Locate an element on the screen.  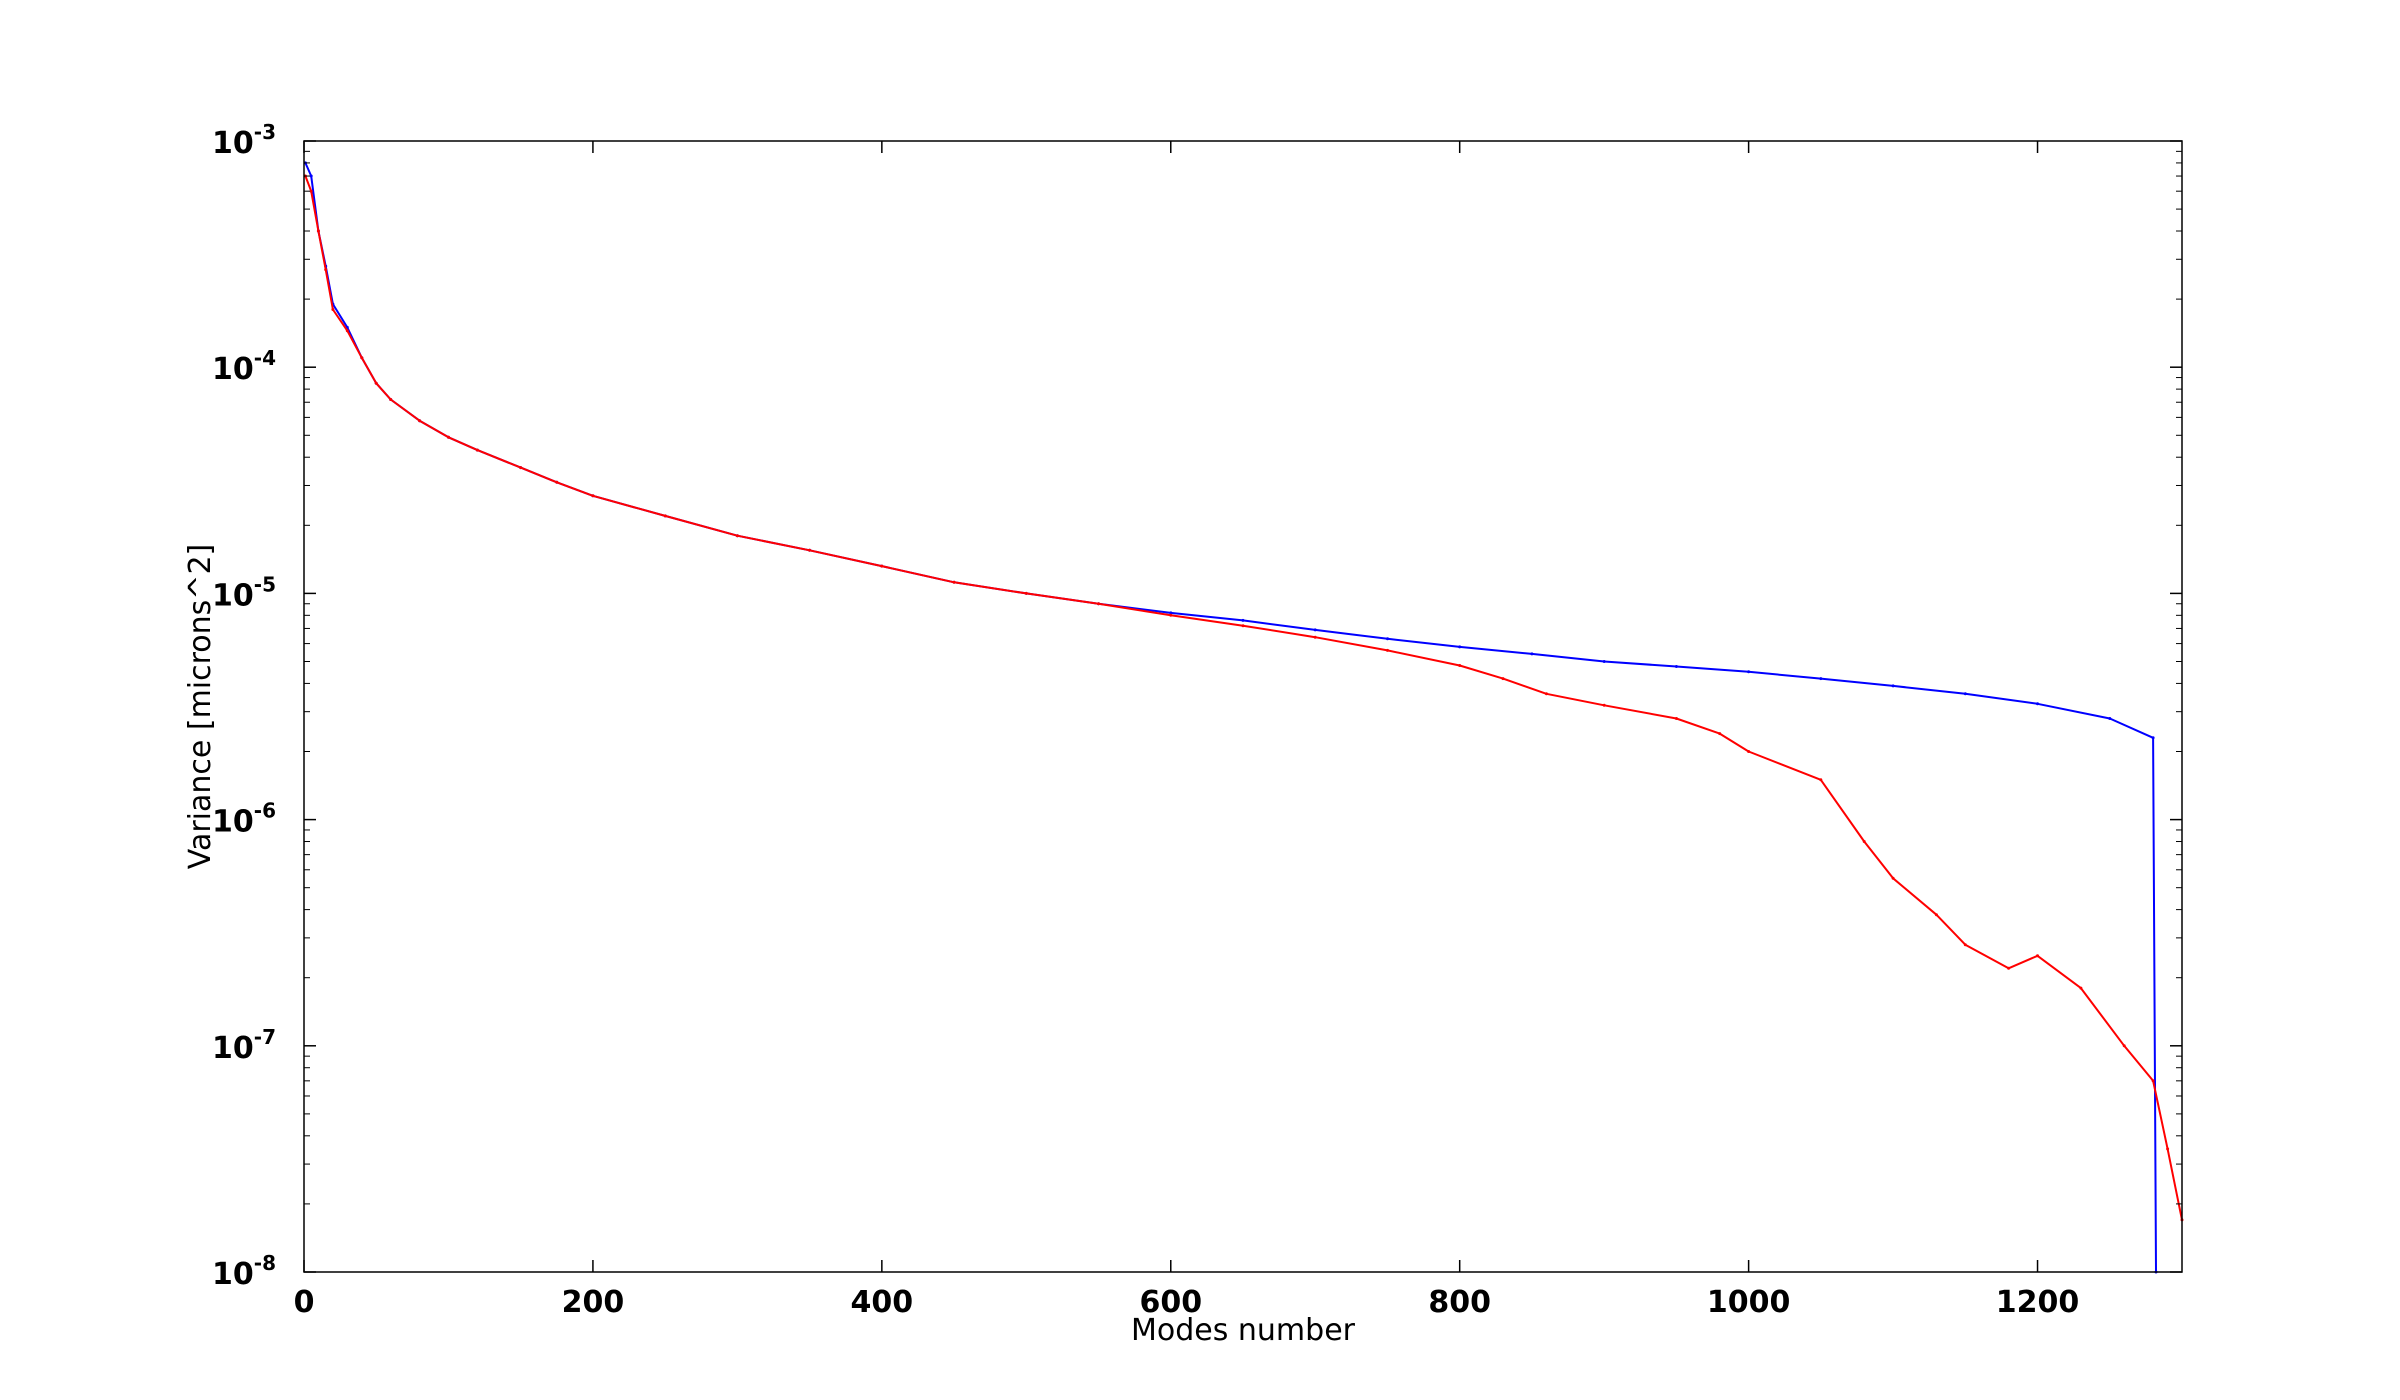
y-tick-label-exponent: -8 is located at coordinates (265, 1263).